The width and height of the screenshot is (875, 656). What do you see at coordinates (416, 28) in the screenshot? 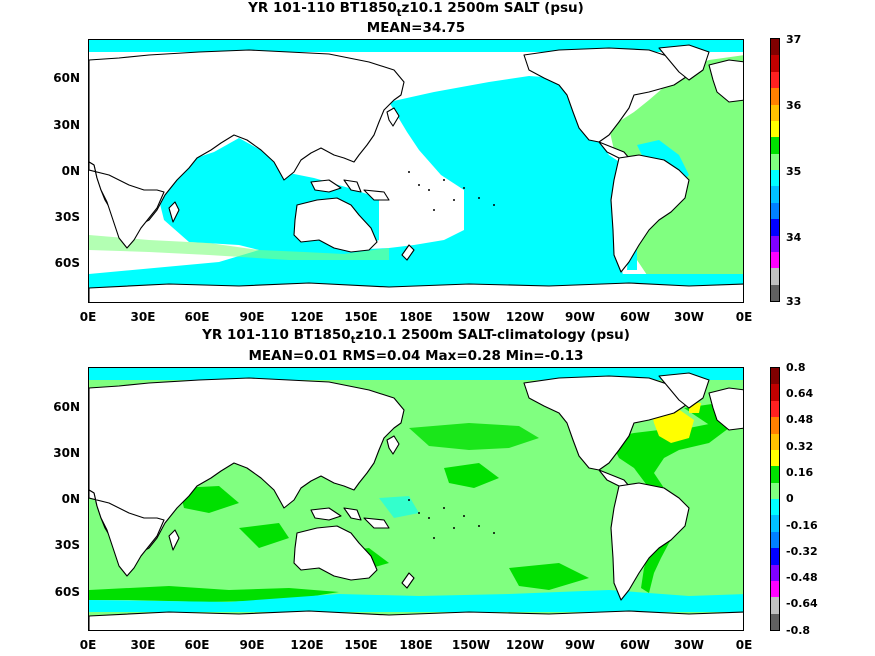
I see `top-map-stats: MEAN=34.75` at bounding box center [416, 28].